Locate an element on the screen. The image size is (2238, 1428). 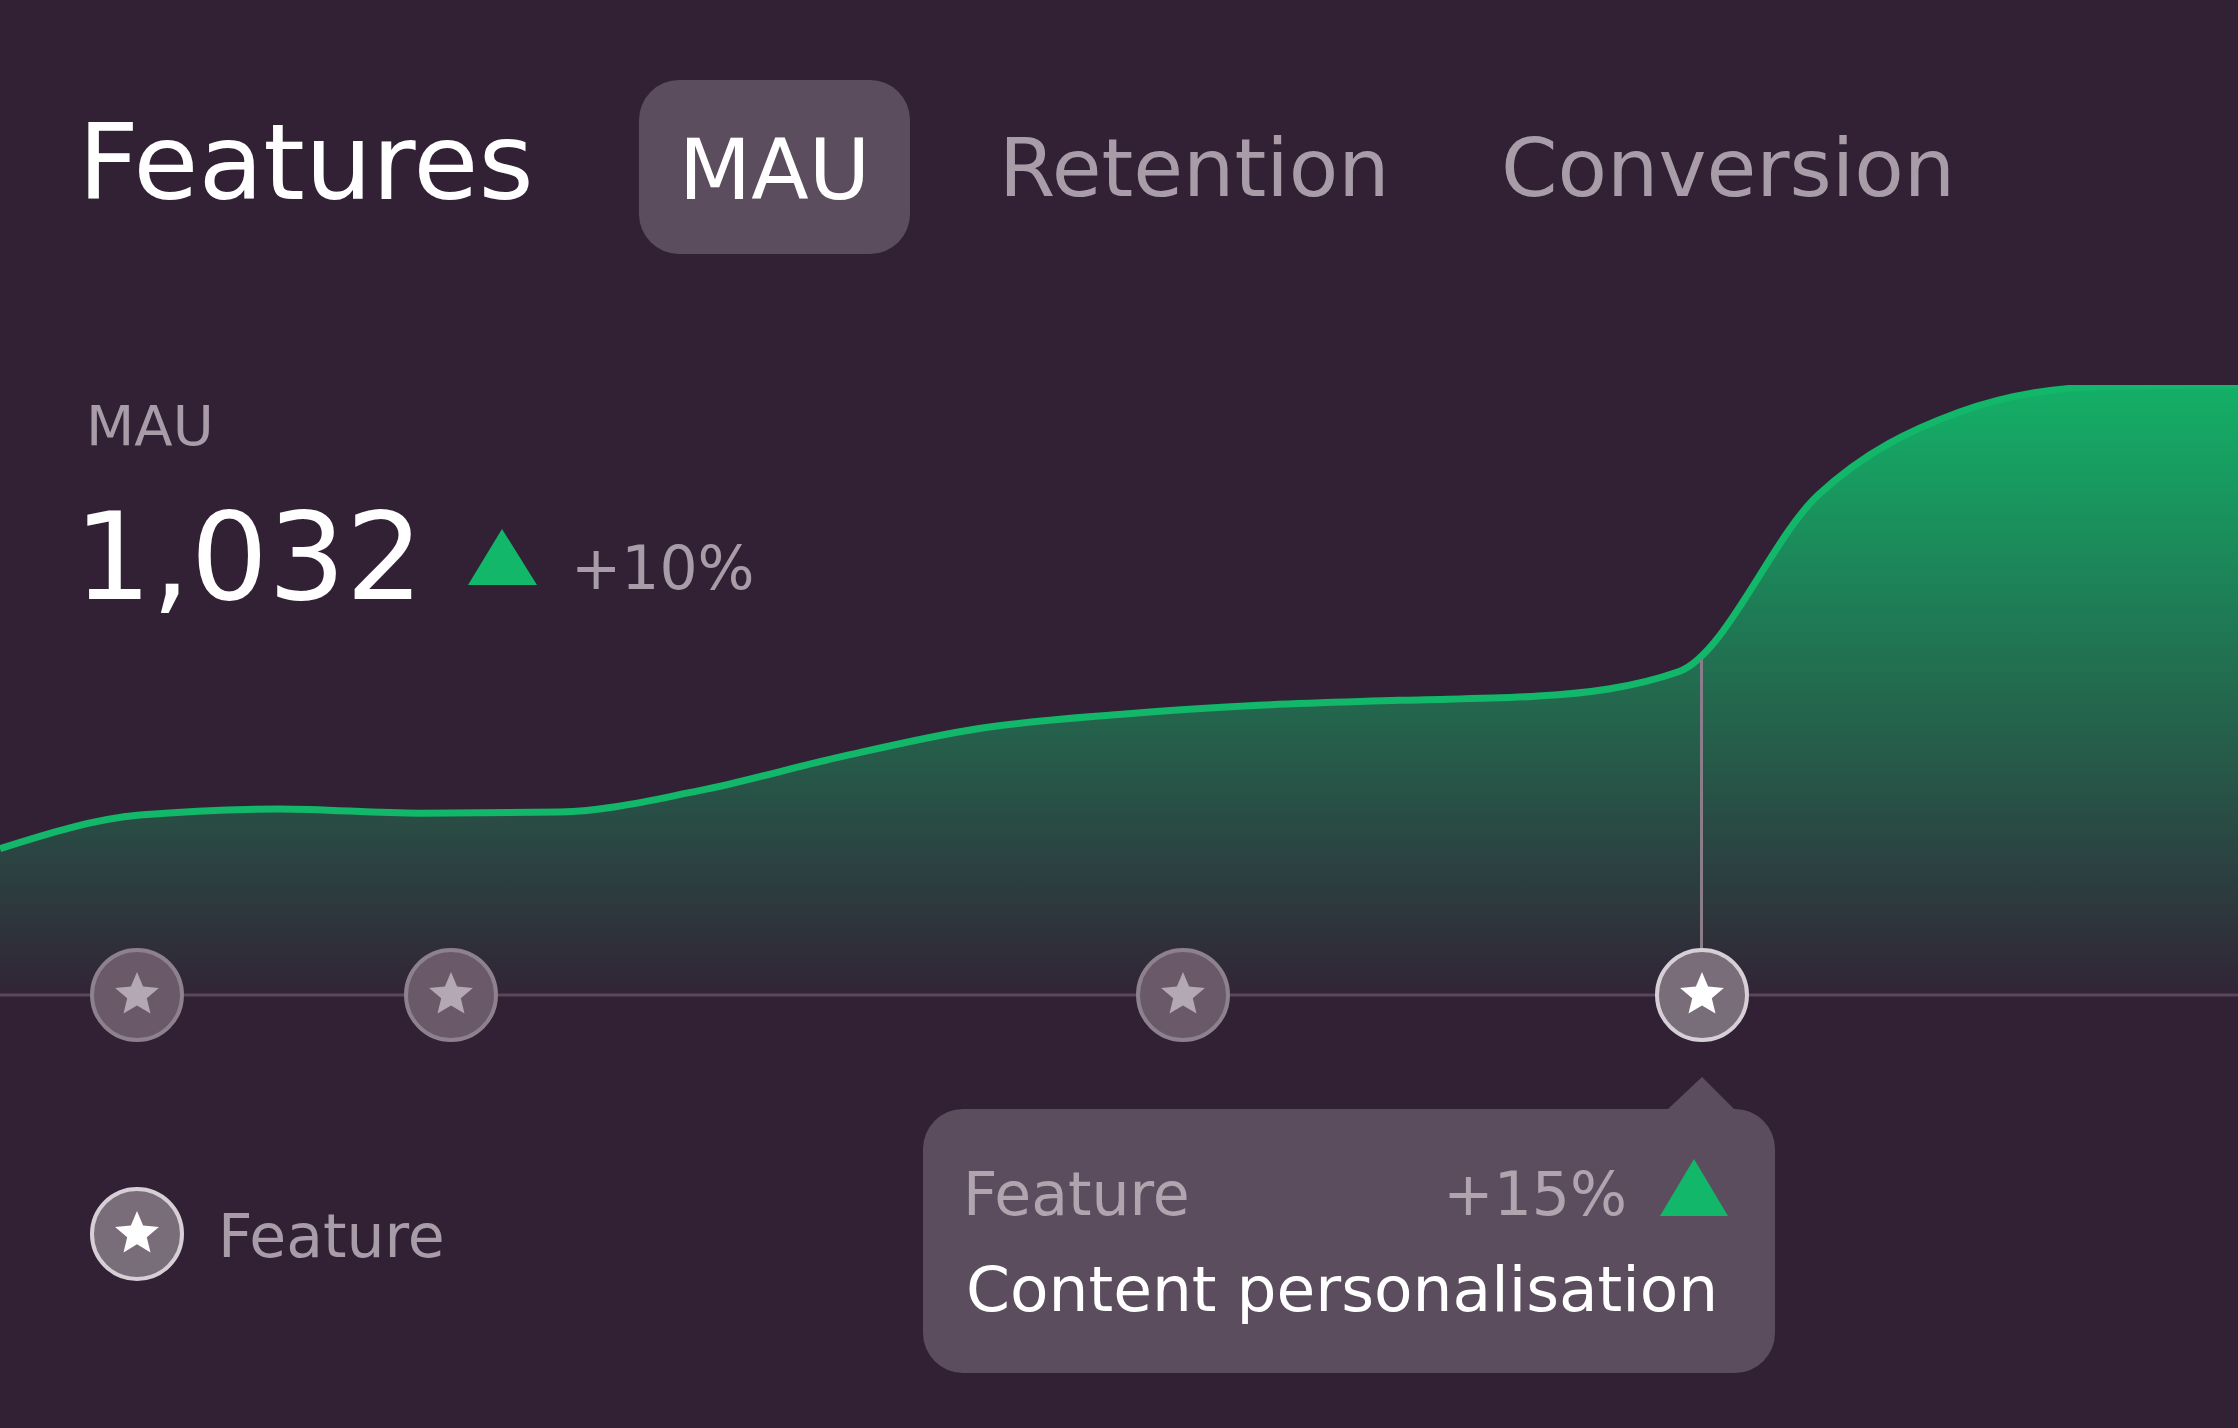
text: MAU is located at coordinates (774, 170).